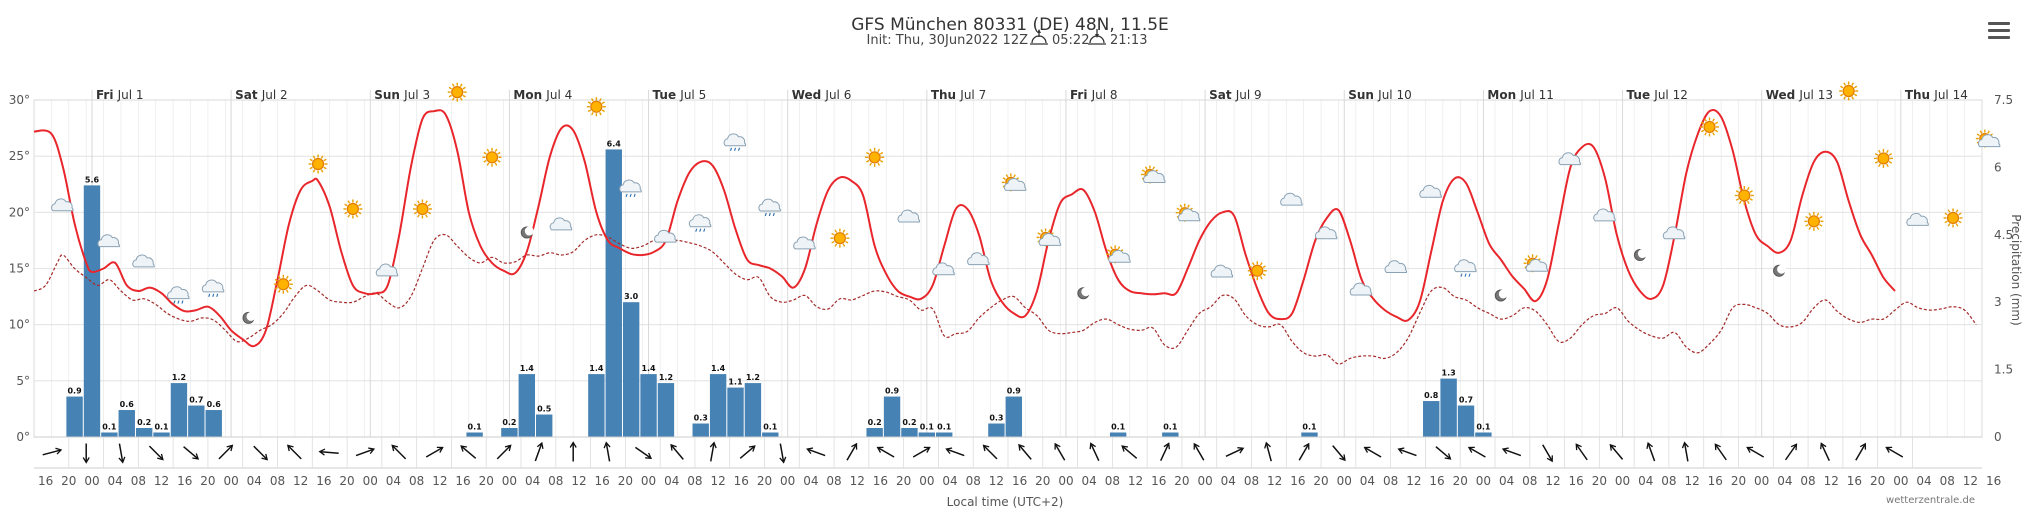 The image size is (2022, 516). What do you see at coordinates (1367, 481) in the screenshot?
I see `hour-tick-label: 04` at bounding box center [1367, 481].